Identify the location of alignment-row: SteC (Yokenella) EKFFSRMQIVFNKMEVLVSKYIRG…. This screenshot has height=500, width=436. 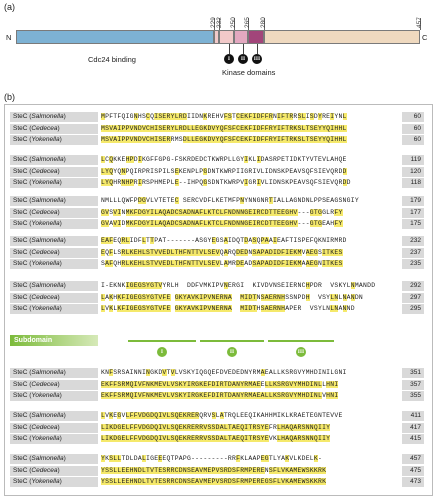
(218, 396).